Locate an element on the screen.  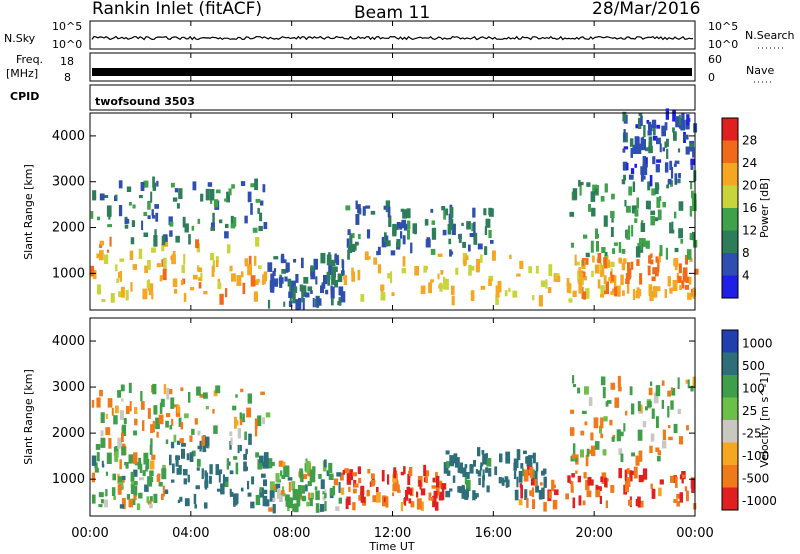
x-tick-label: 16:00 is located at coordinates (493, 533).